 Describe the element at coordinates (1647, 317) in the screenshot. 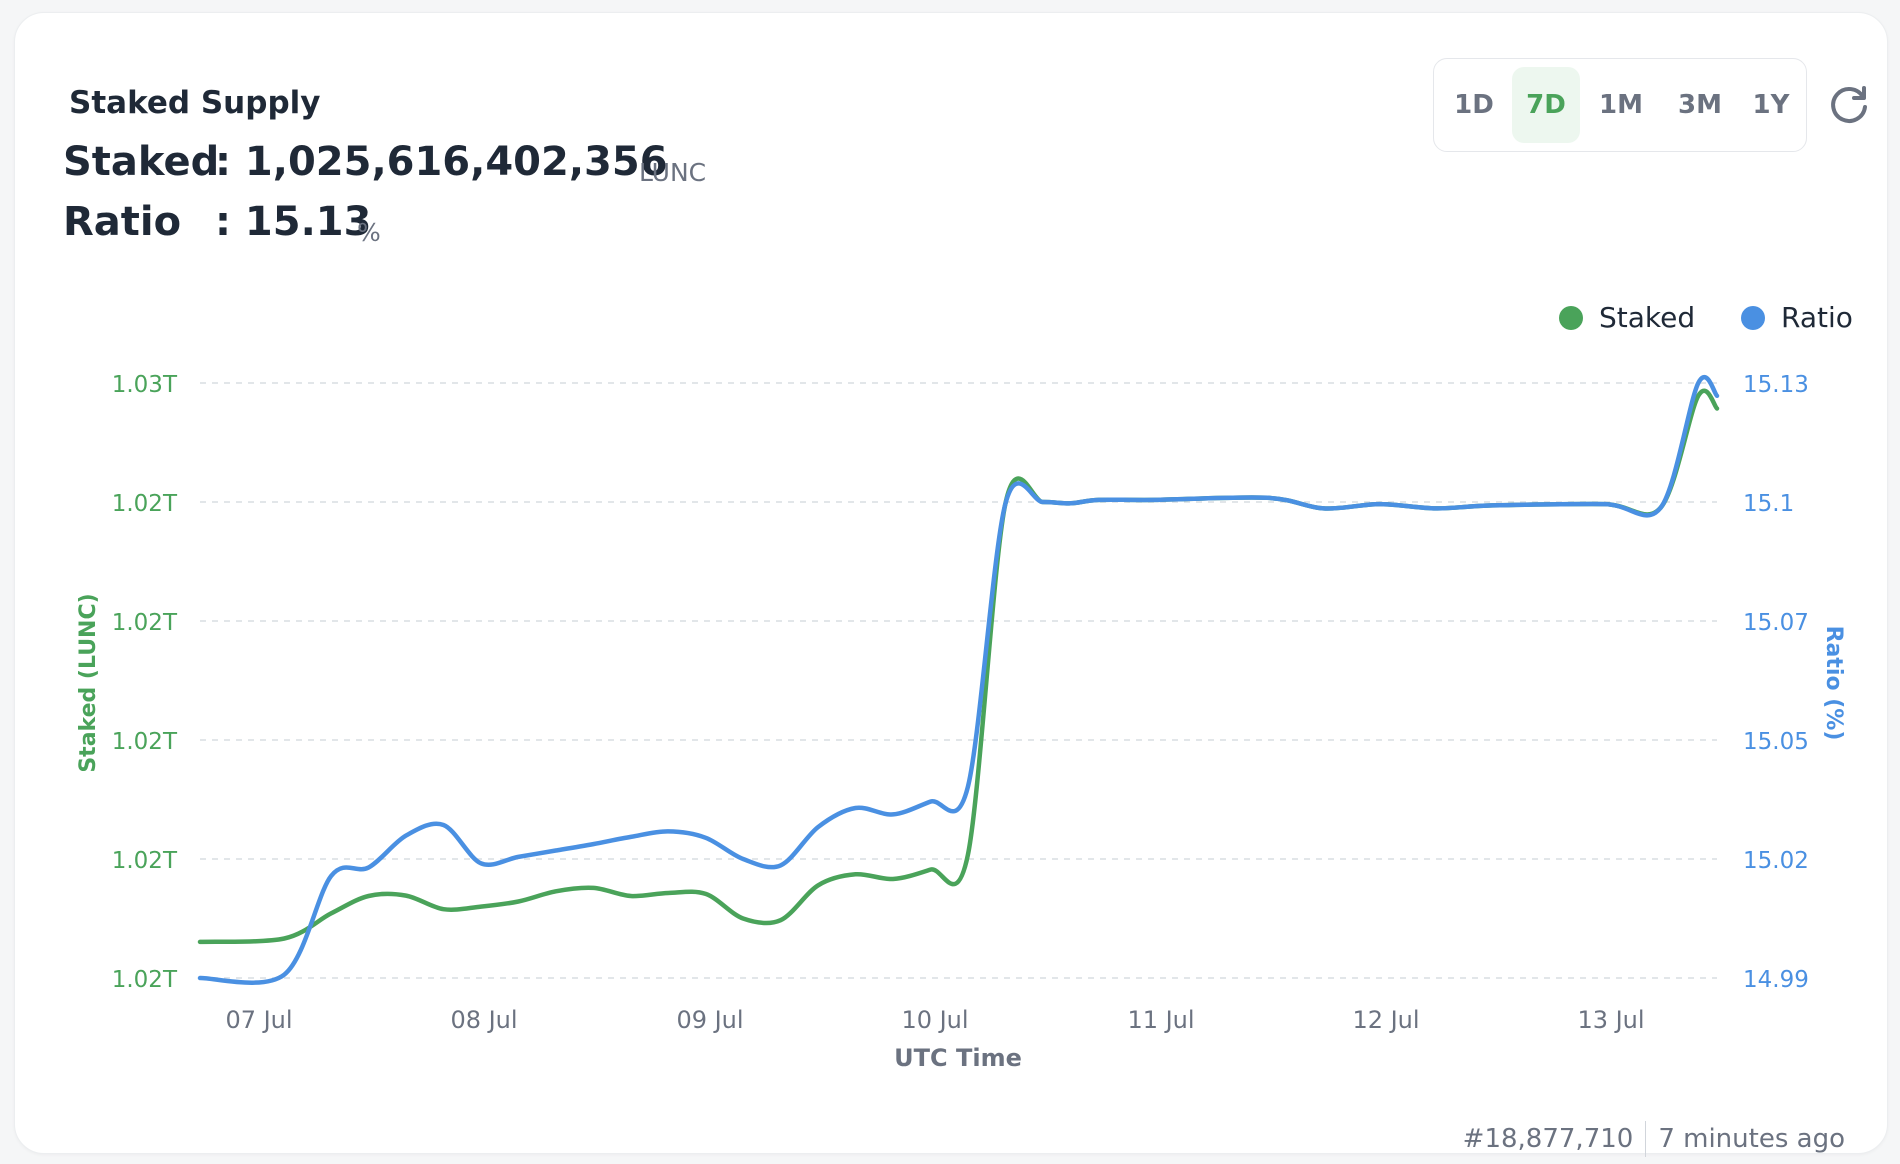

I see `legend-staked-label: Staked` at that location.